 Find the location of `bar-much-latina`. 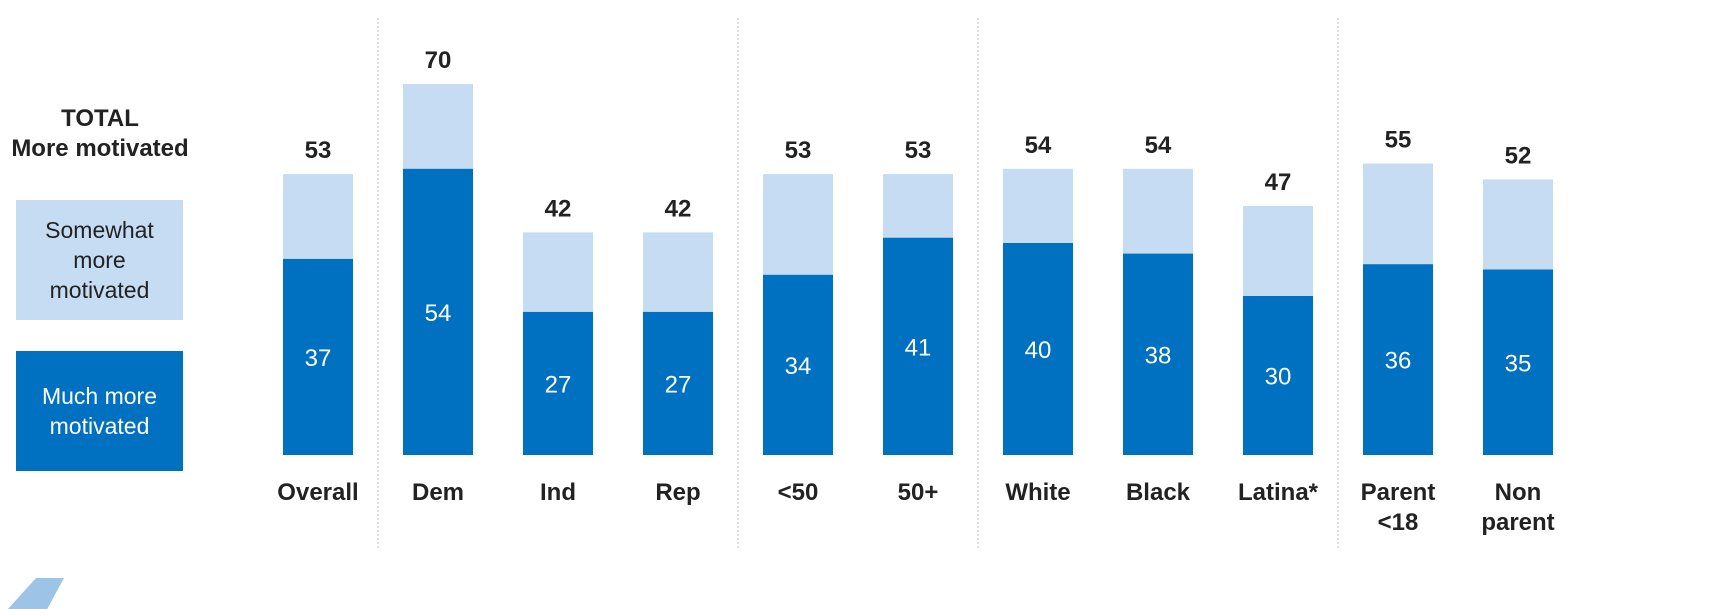

bar-much-latina is located at coordinates (1278, 375).